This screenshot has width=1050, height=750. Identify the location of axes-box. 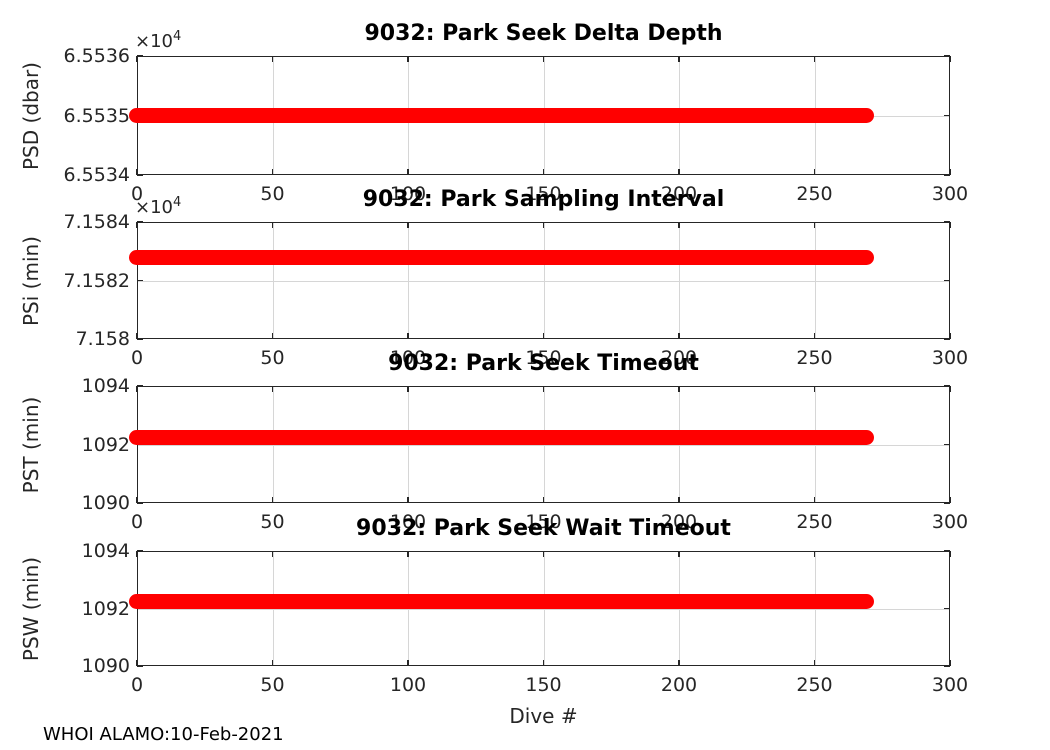
(543, 280).